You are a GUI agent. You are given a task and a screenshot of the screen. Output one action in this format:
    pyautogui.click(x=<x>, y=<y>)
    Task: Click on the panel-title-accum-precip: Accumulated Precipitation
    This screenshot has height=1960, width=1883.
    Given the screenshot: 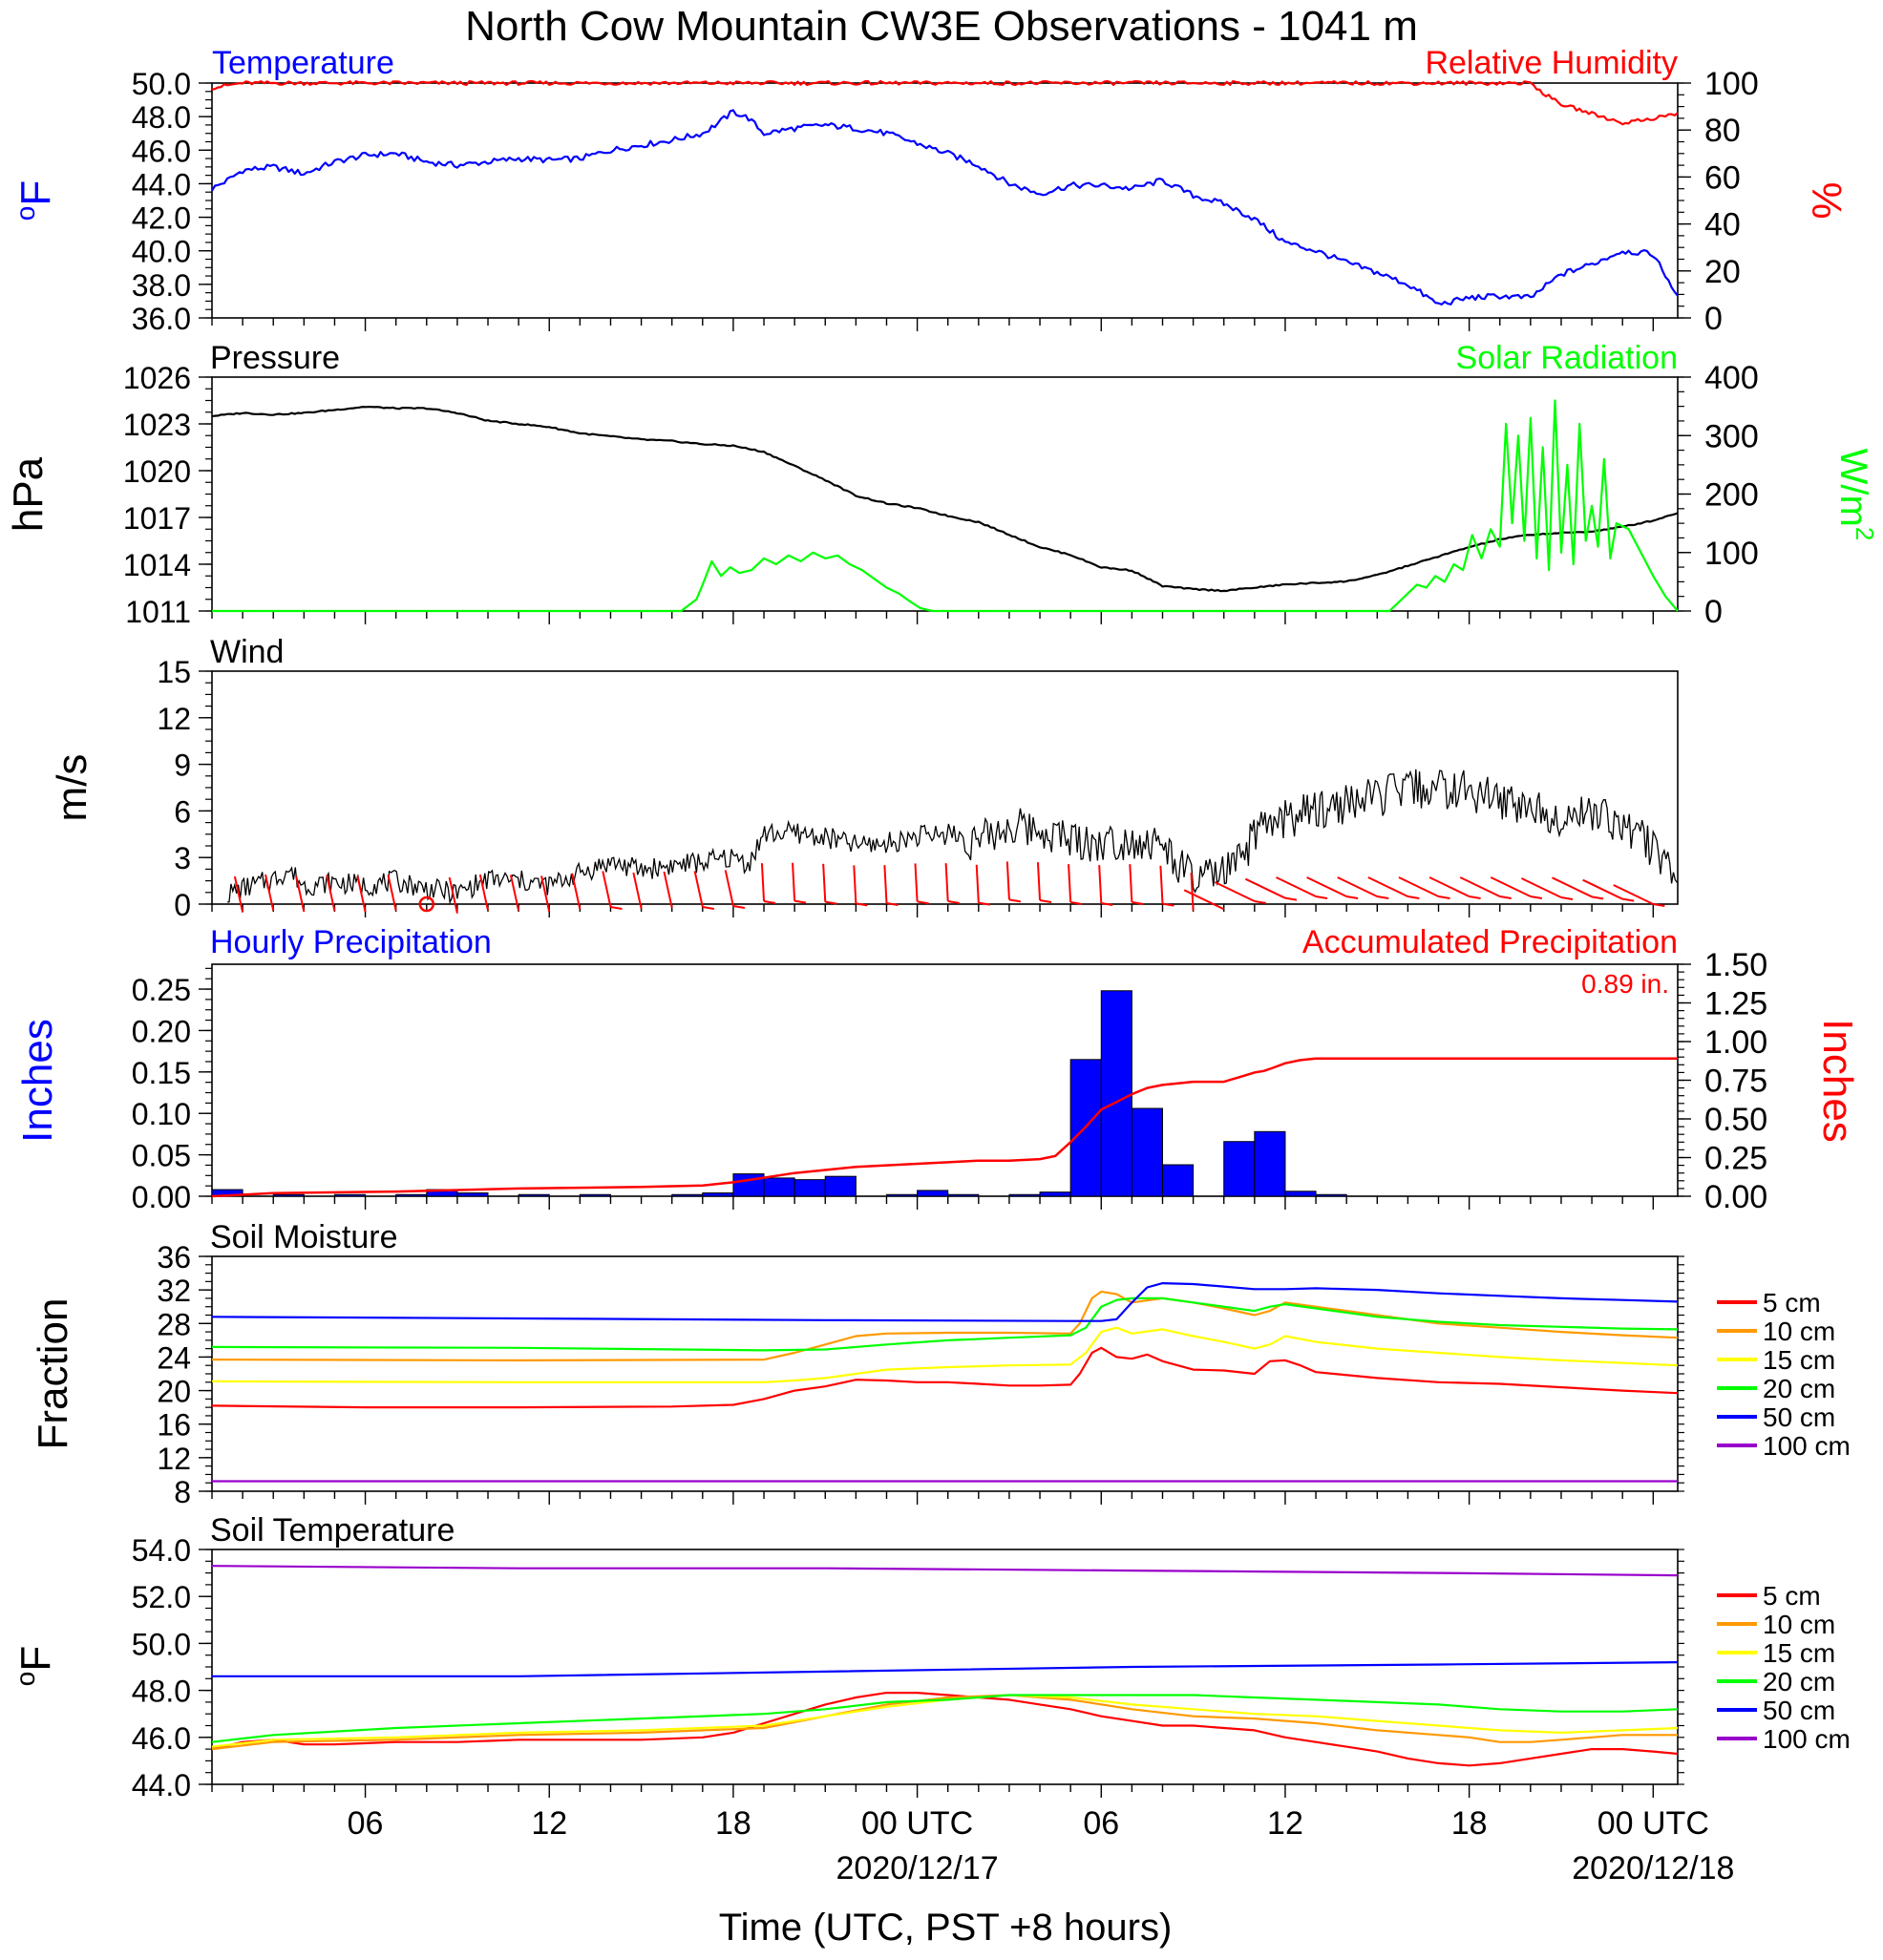 What is the action you would take?
    pyautogui.click(x=1490, y=942)
    